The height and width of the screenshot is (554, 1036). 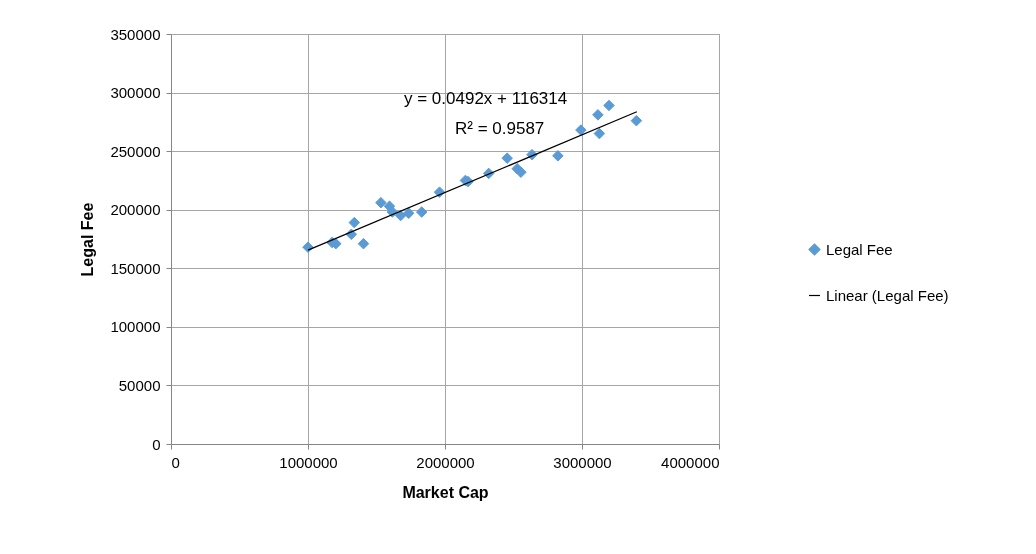 What do you see at coordinates (859, 249) in the screenshot?
I see `legend-label: Legal Fee` at bounding box center [859, 249].